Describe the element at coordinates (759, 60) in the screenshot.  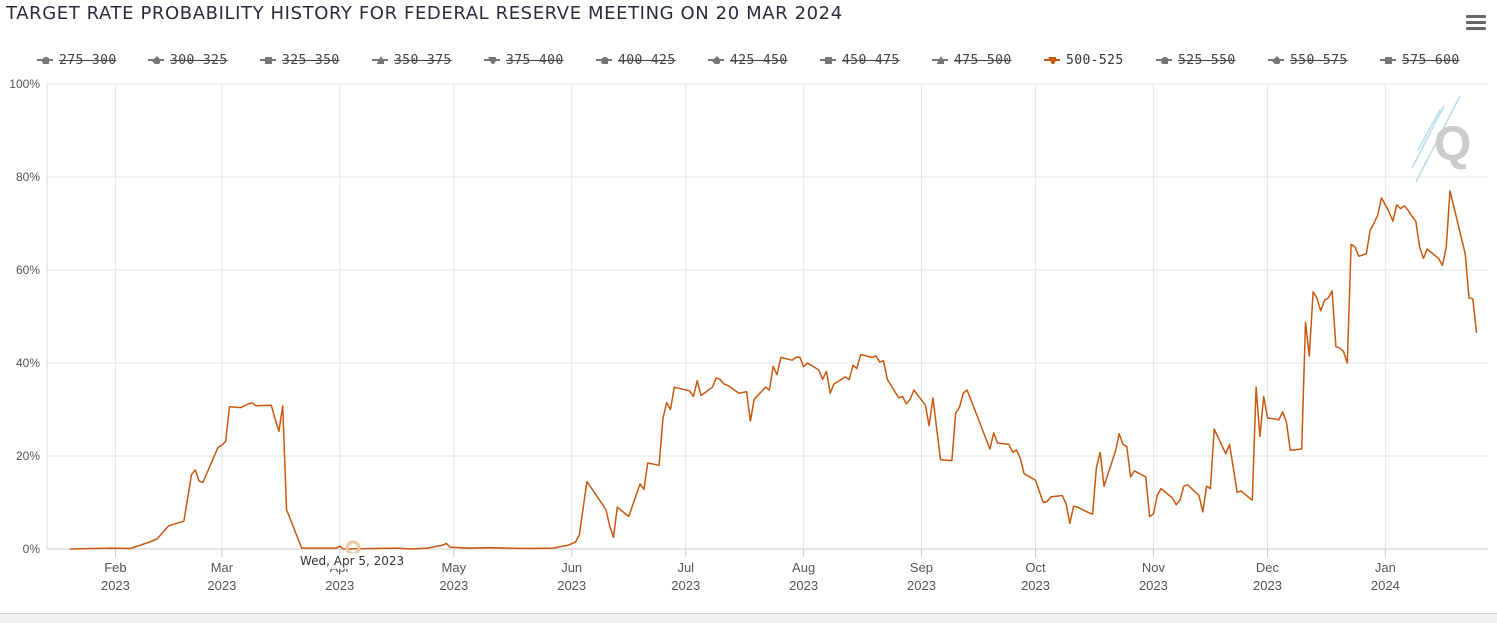
I see `legend-label: 425-450` at that location.